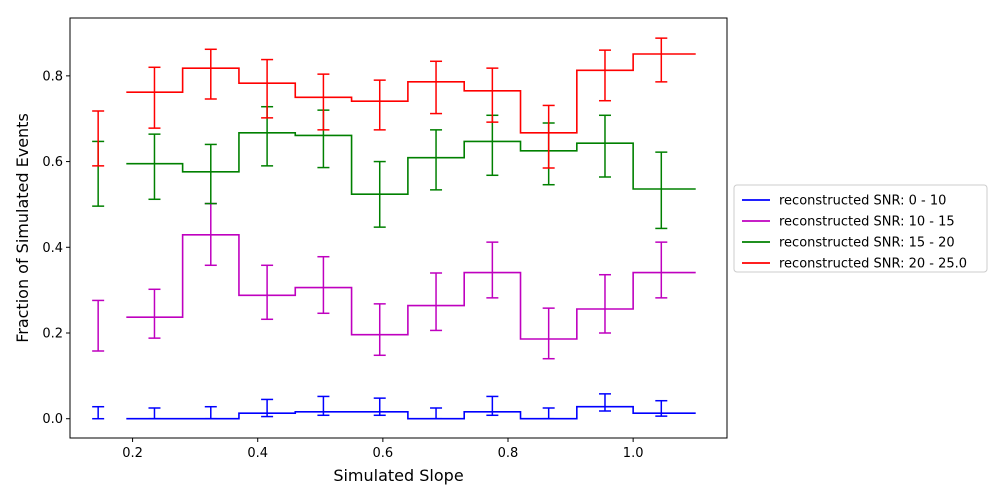 The height and width of the screenshot is (500, 1000). What do you see at coordinates (257, 453) in the screenshot?
I see `x-tick-label: 0.4` at bounding box center [257, 453].